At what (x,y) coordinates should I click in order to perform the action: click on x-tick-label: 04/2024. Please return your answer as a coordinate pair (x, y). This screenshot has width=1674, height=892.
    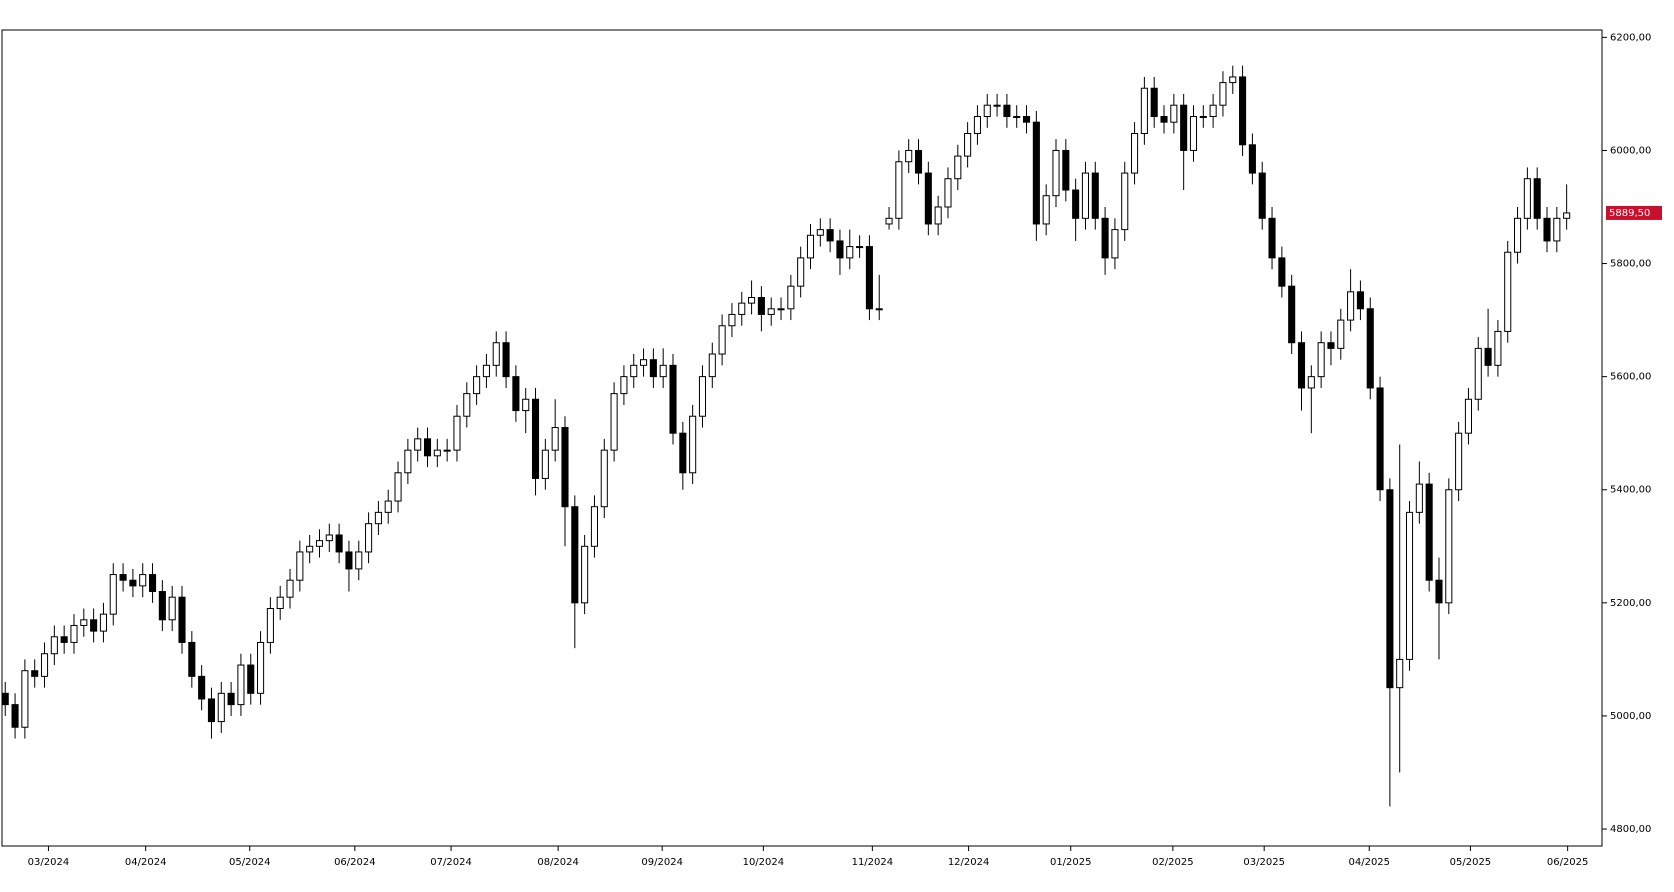
    Looking at the image, I should click on (146, 862).